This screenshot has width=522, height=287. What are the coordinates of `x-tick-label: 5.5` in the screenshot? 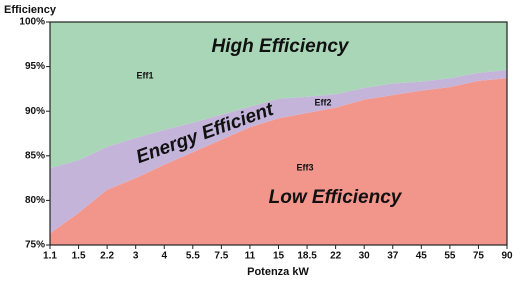 It's located at (193, 256).